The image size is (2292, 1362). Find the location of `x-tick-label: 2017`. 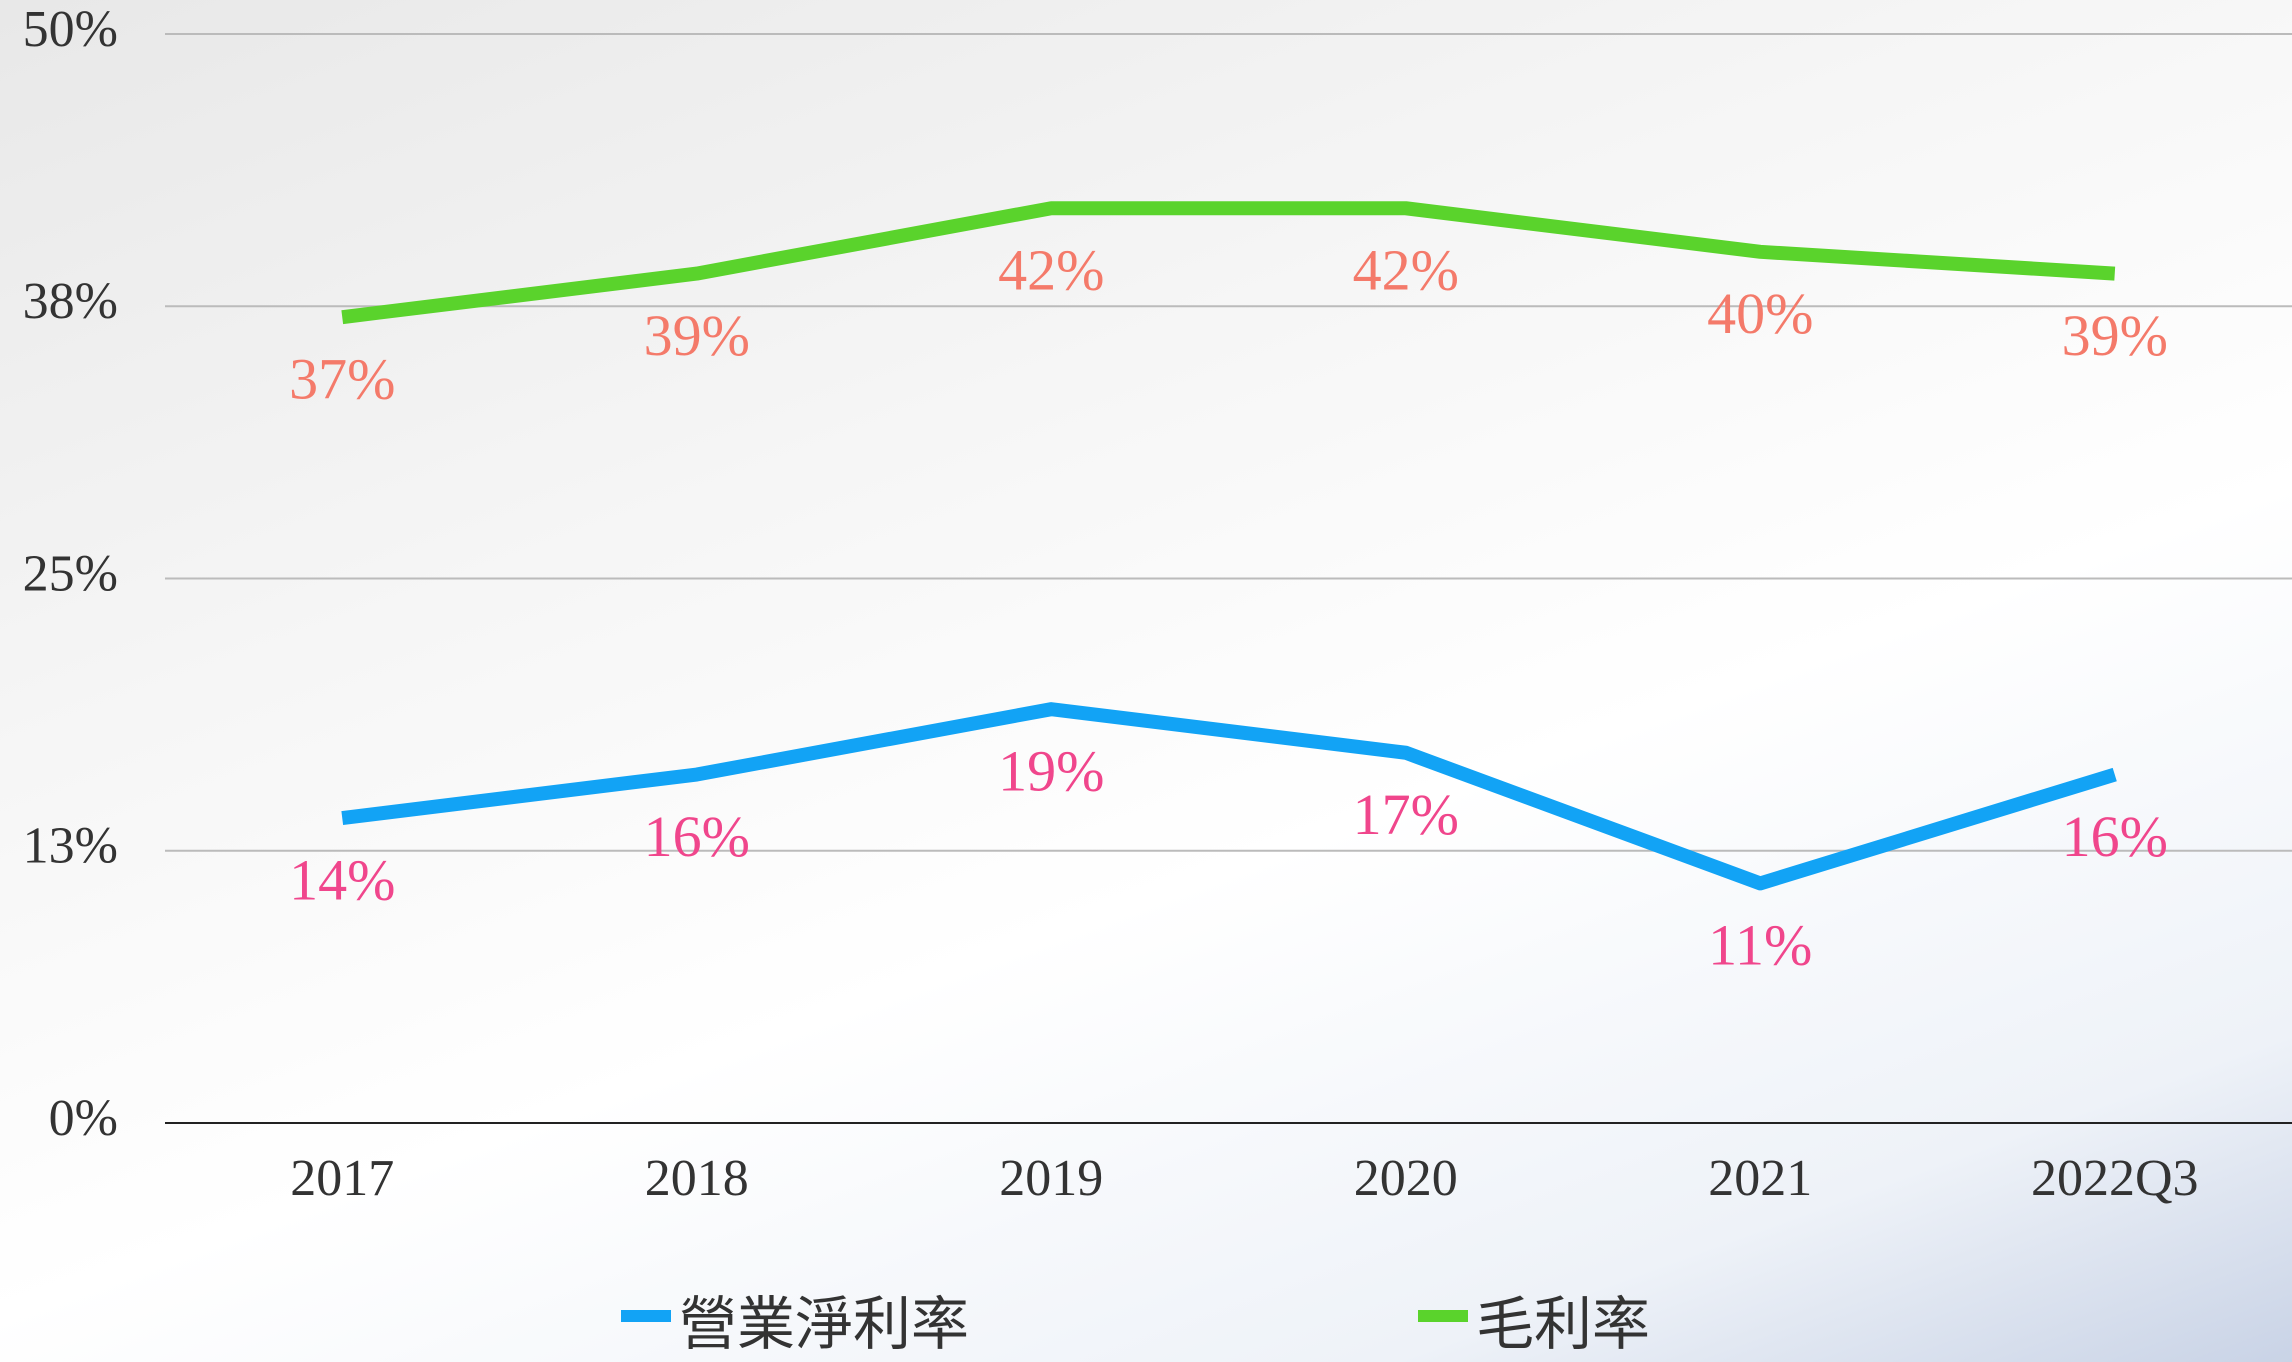

x-tick-label: 2017 is located at coordinates (342, 1178).